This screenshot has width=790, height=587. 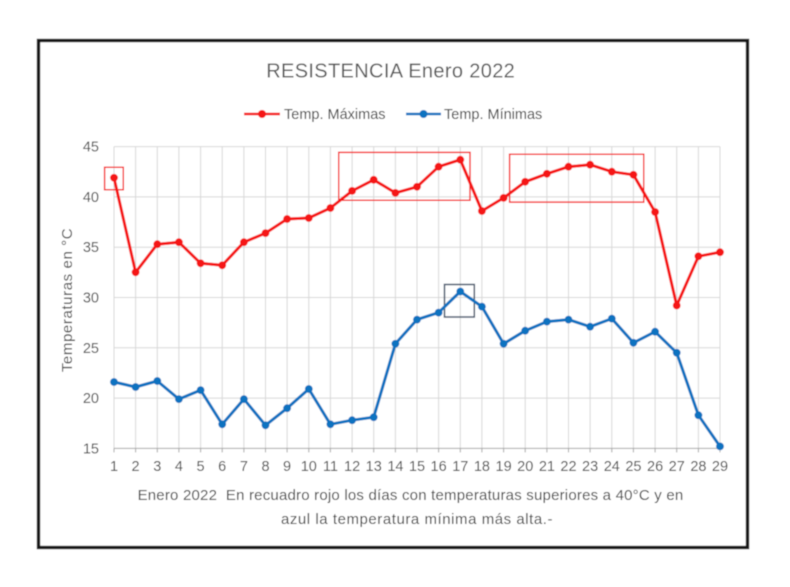 I want to click on svg-text: 22, so click(x=568, y=467).